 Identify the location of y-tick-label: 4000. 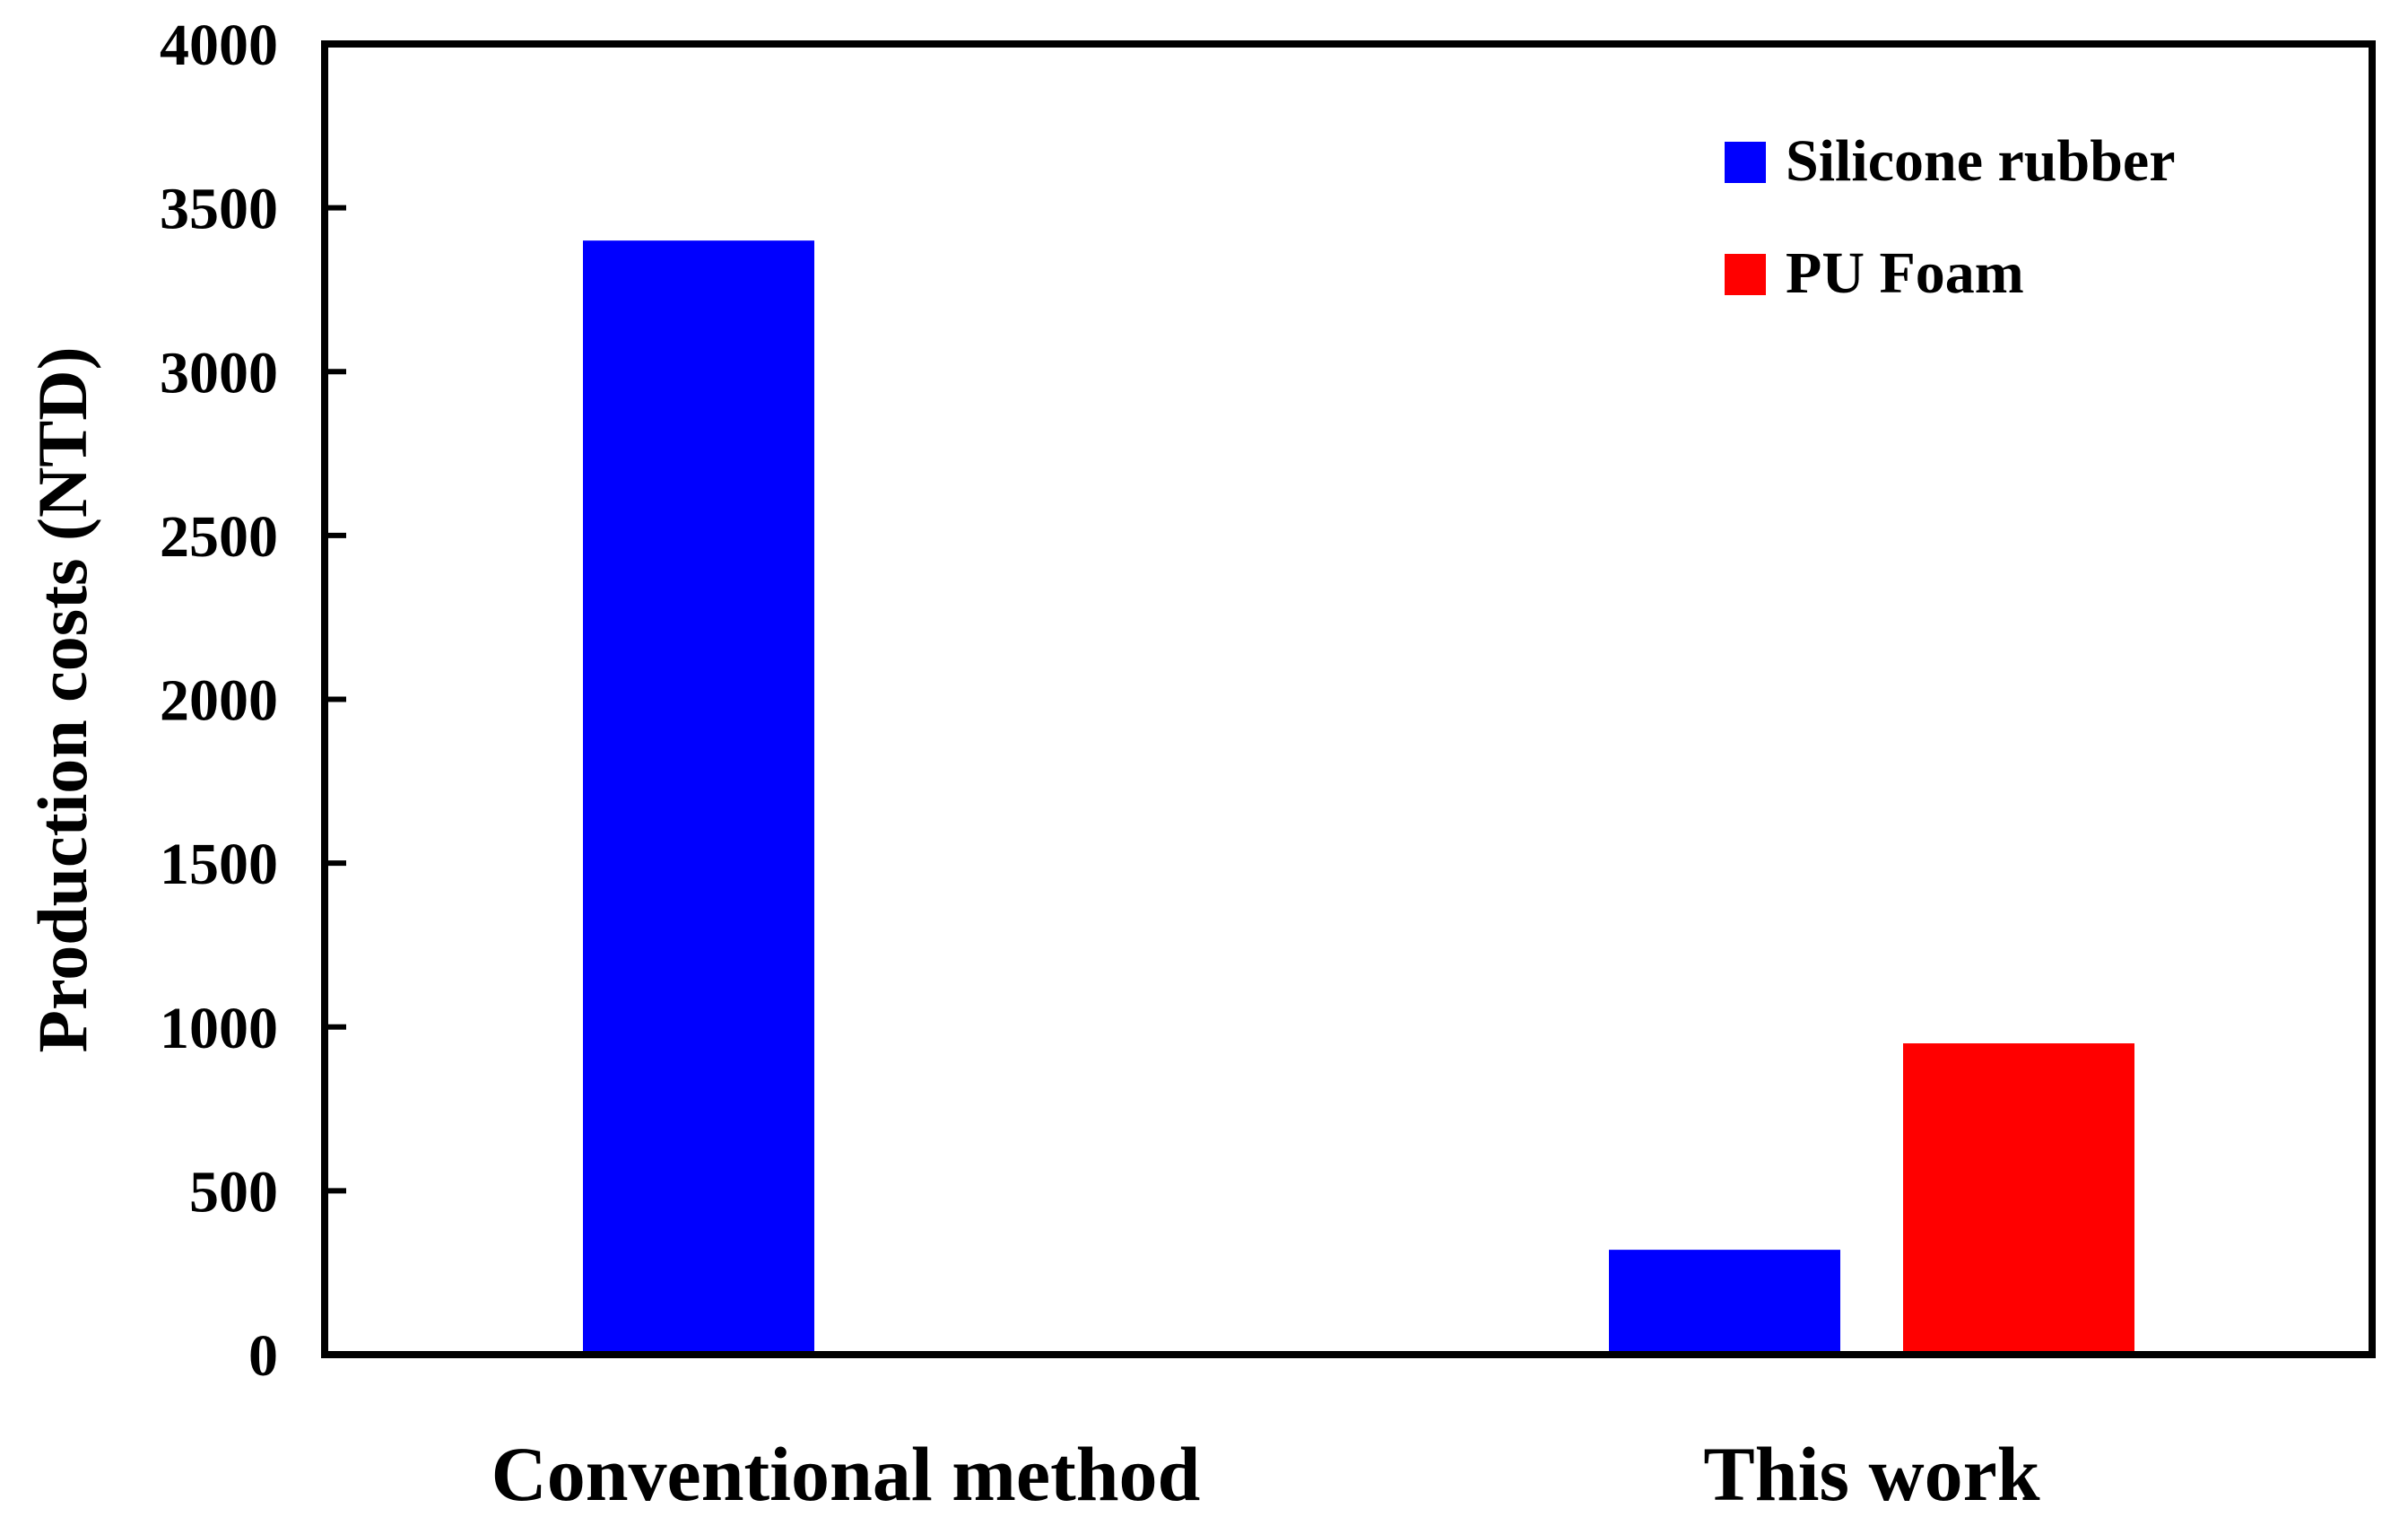
(219, 45).